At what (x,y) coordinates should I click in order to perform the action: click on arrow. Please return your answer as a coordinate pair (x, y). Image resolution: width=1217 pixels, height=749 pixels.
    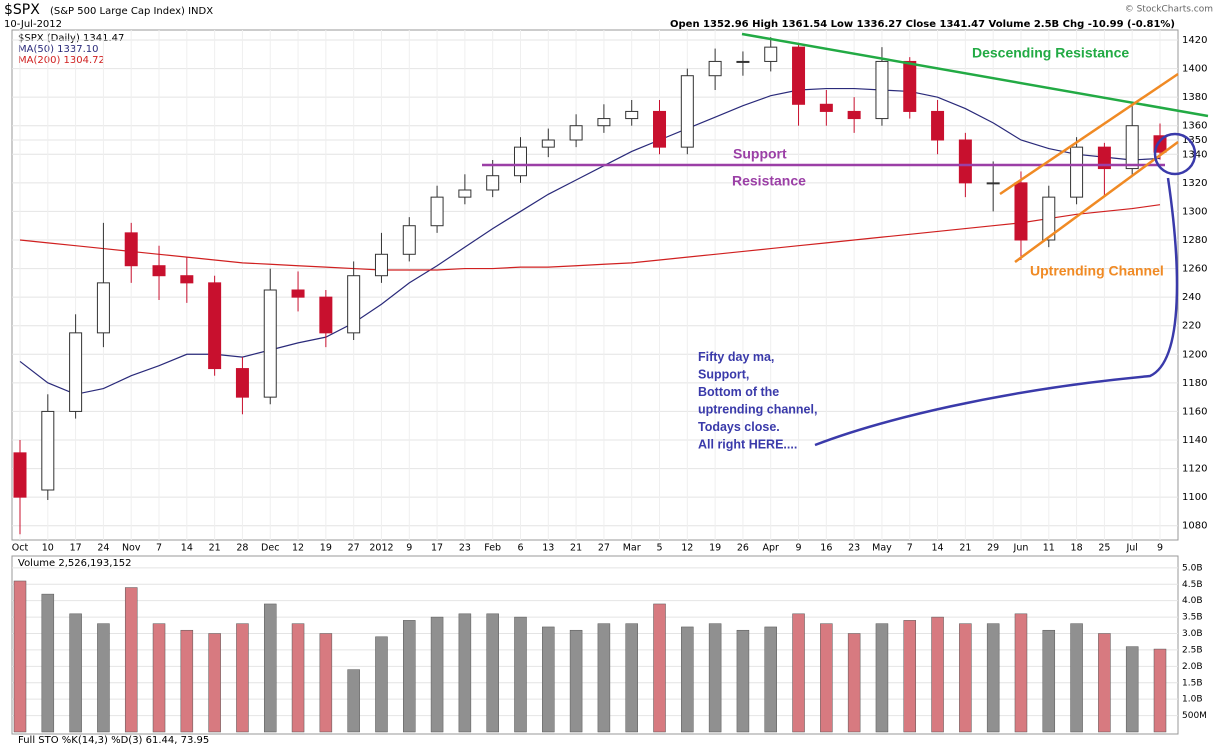
    Looking at the image, I should click on (996, 312).